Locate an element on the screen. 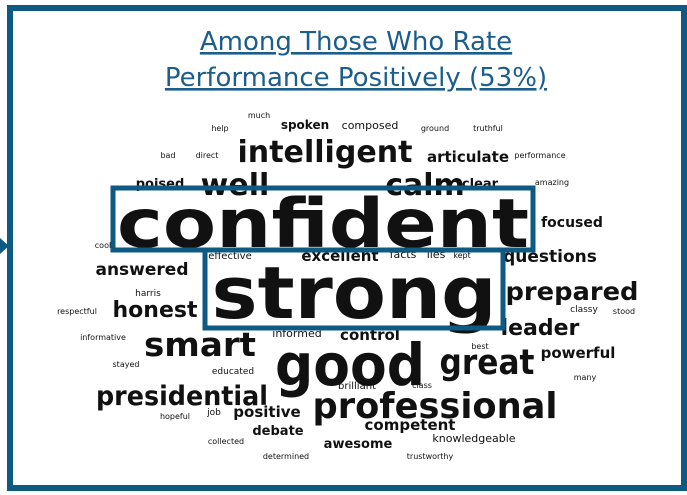  word: help is located at coordinates (219, 128).